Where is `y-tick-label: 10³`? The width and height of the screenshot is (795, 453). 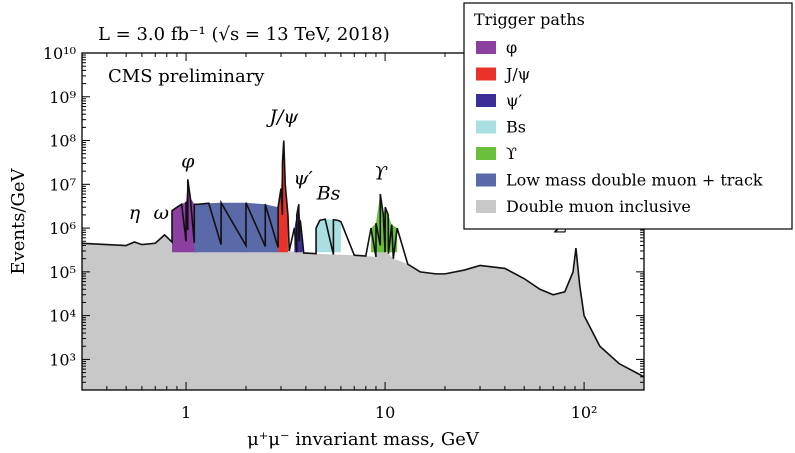 y-tick-label: 10³ is located at coordinates (62, 359).